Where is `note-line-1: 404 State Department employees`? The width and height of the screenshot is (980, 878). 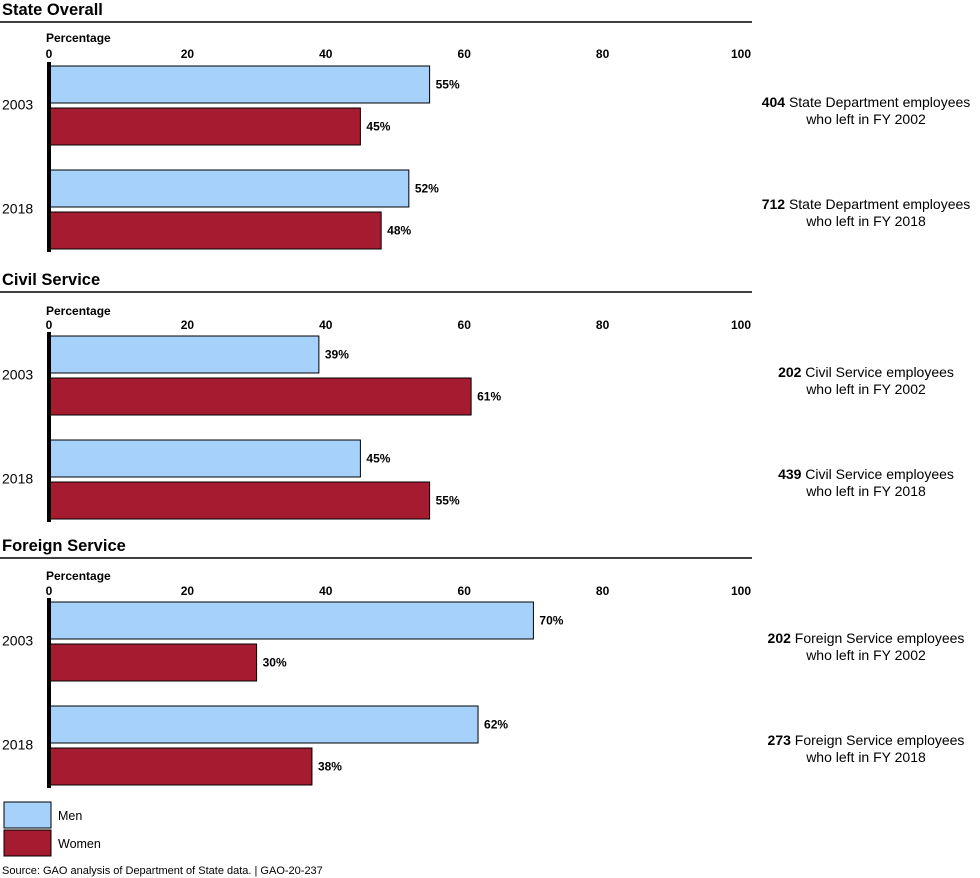
note-line-1: 404 State Department employees is located at coordinates (866, 102).